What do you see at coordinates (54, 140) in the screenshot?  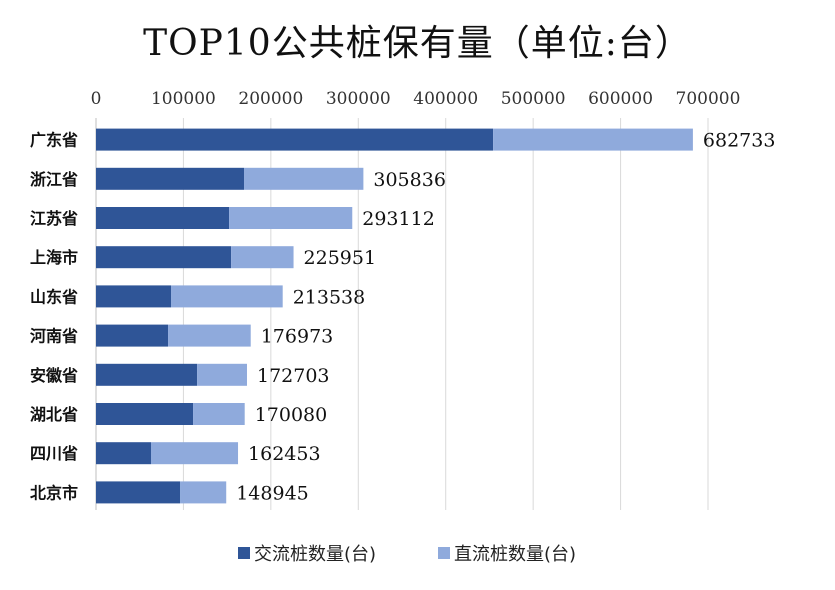 I see `category-label: 广东省` at bounding box center [54, 140].